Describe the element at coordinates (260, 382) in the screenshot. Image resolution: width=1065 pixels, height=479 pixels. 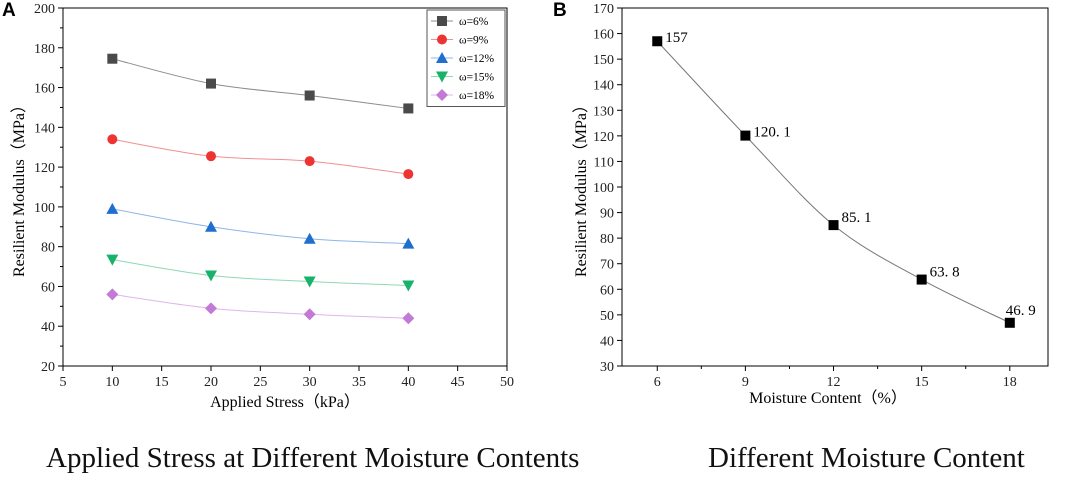
I see `x-tick-label: 25` at that location.